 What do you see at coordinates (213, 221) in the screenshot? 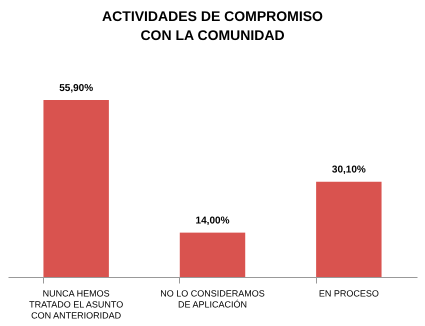
I see `data-label: 14,00%` at bounding box center [213, 221].